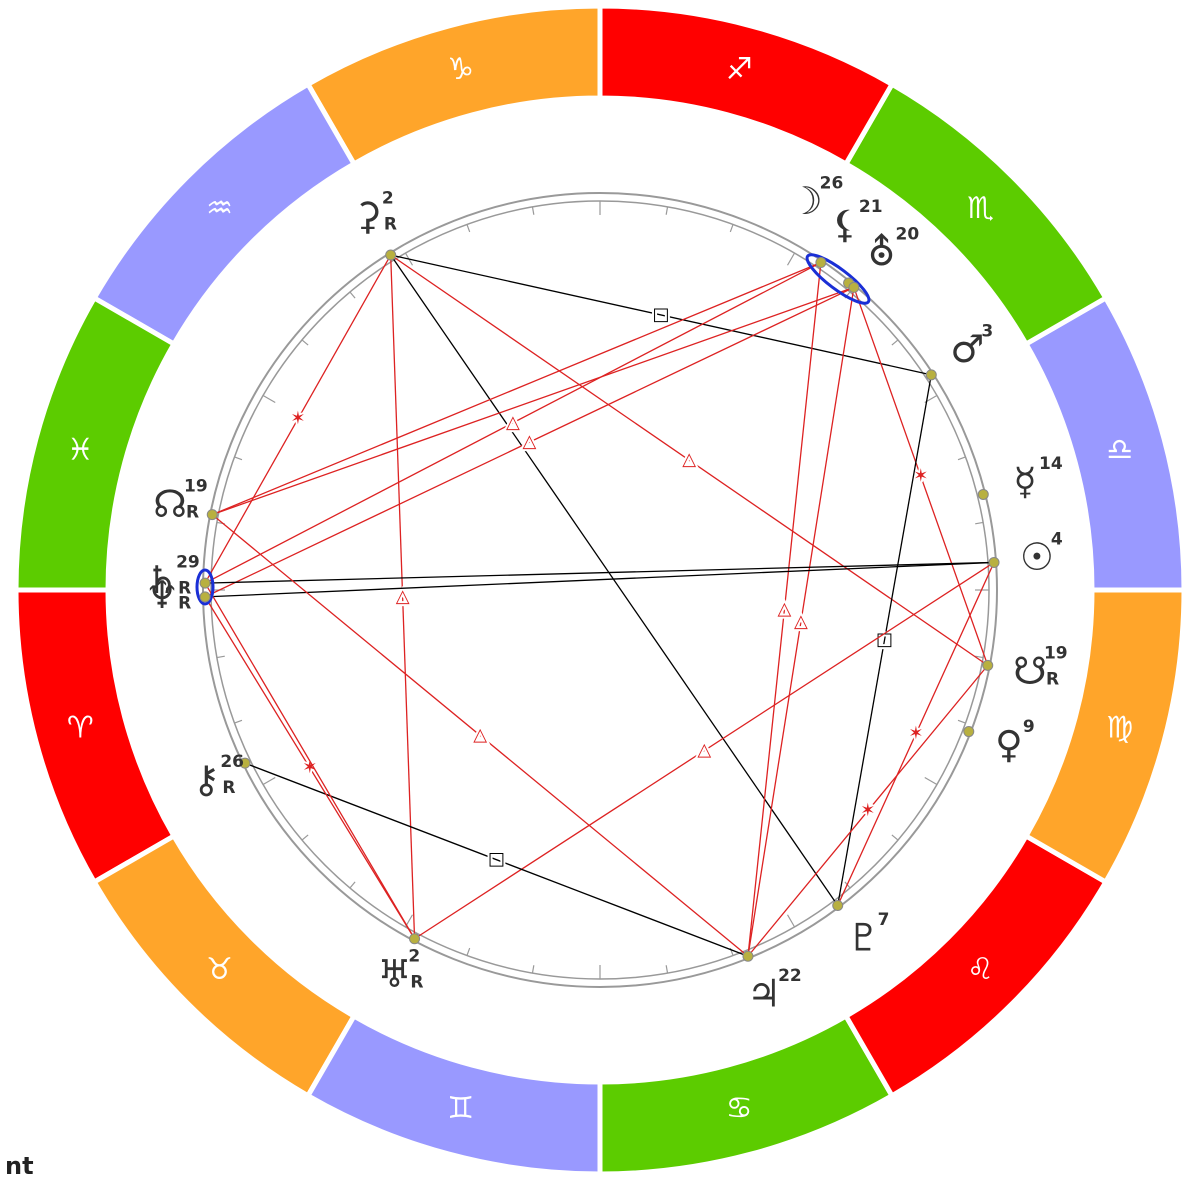  Describe the element at coordinates (19, 1166) in the screenshot. I see `footer-text: nt` at that location.